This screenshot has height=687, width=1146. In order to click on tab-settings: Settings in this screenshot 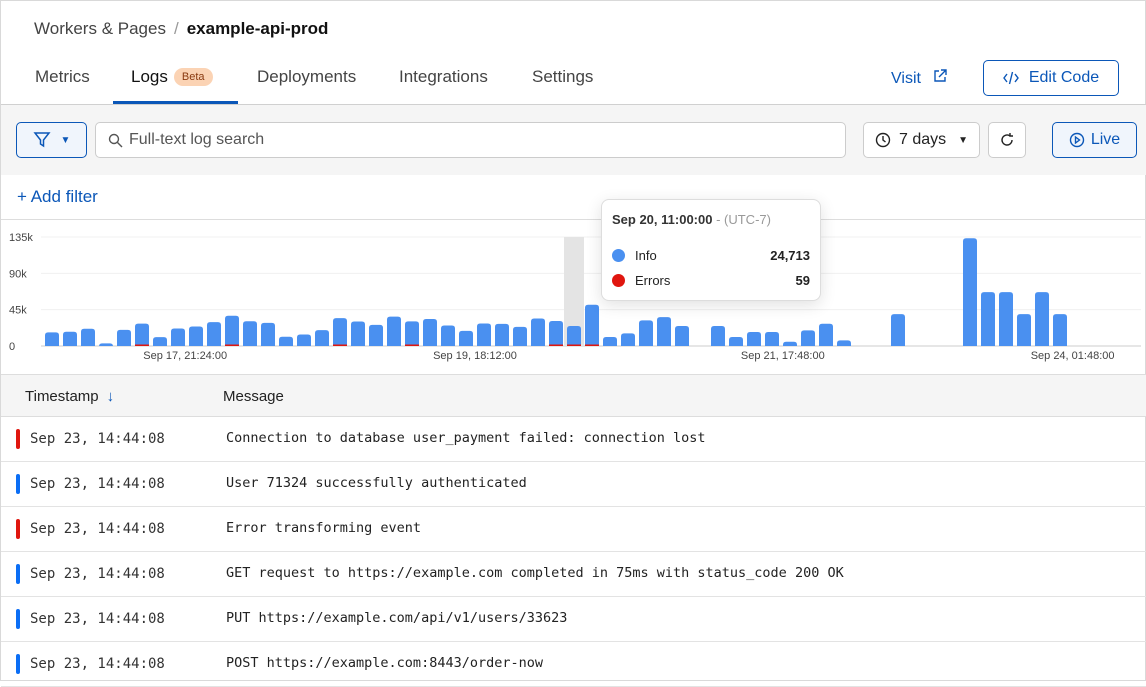, I will do `click(563, 76)`.